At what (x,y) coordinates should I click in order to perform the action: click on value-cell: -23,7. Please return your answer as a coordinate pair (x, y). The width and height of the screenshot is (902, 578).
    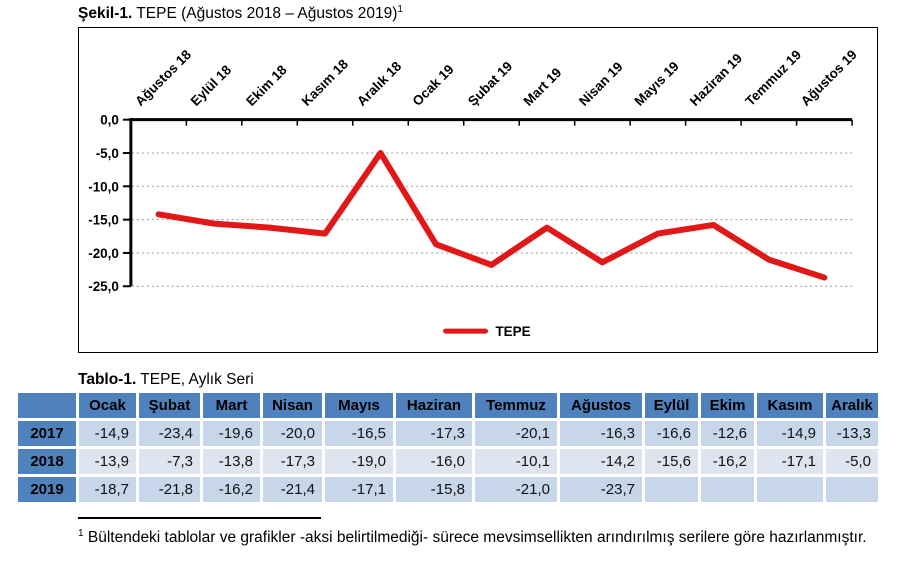
    Looking at the image, I should click on (601, 489).